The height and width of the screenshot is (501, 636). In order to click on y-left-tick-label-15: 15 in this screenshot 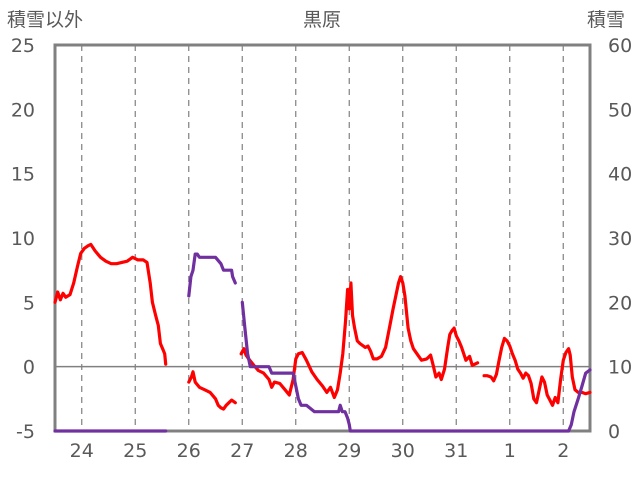, I will do `click(23, 175)`.